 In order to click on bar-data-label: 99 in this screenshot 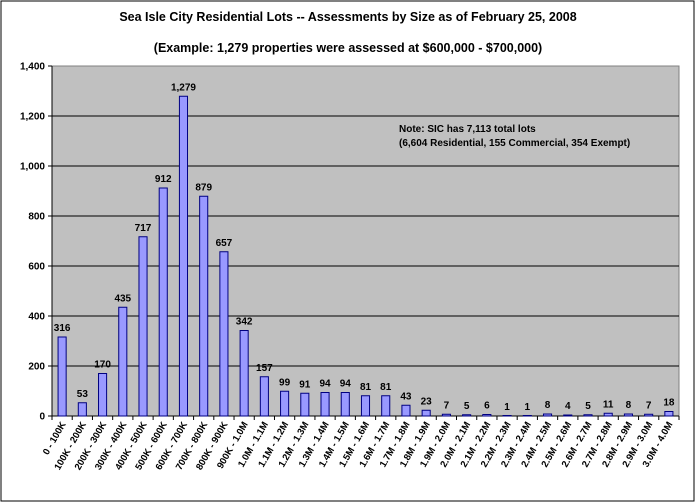, I will do `click(285, 382)`.